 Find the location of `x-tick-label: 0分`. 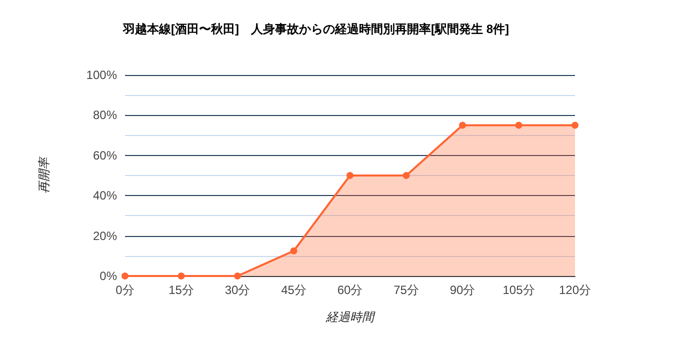

x-tick-label: 0分 is located at coordinates (125, 290).